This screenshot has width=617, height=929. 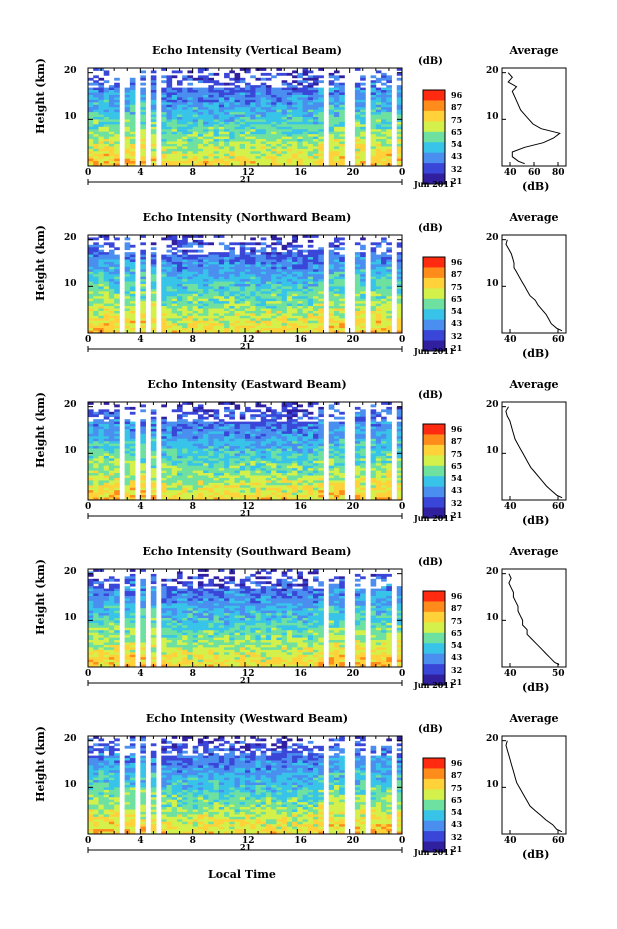 I want to click on average-line, so click(x=534, y=118).